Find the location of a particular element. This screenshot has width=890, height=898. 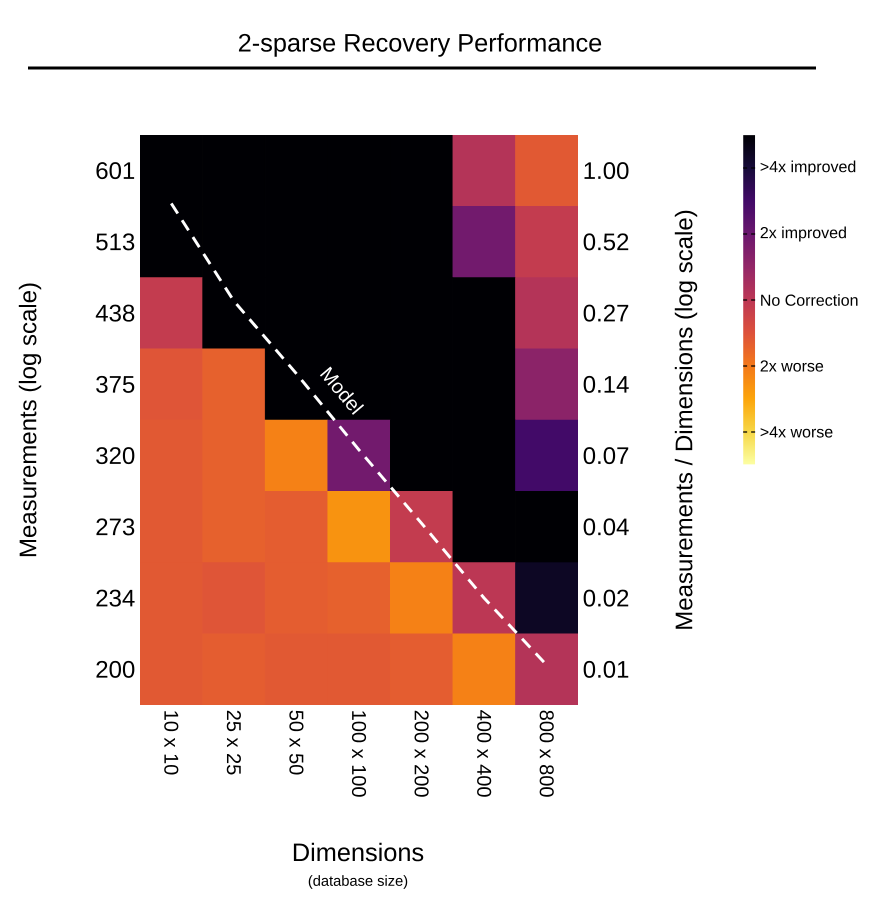

color-bar-label: >4x worse is located at coordinates (796, 432).